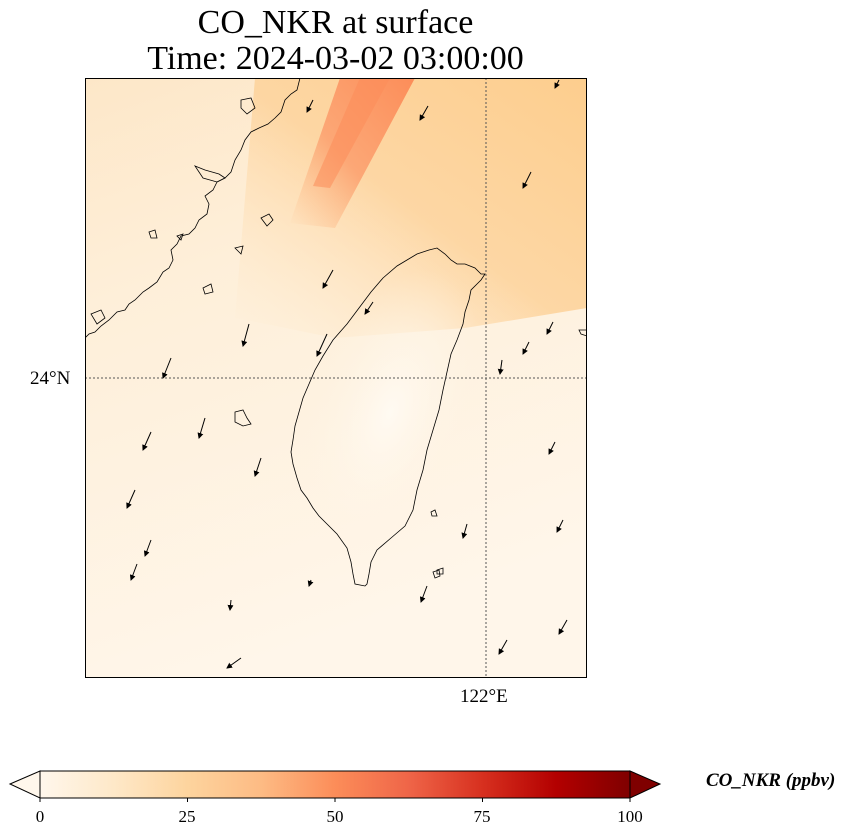 This screenshot has width=858, height=836. What do you see at coordinates (335, 22) in the screenshot?
I see `figure-title: CO_NKR at surface` at bounding box center [335, 22].